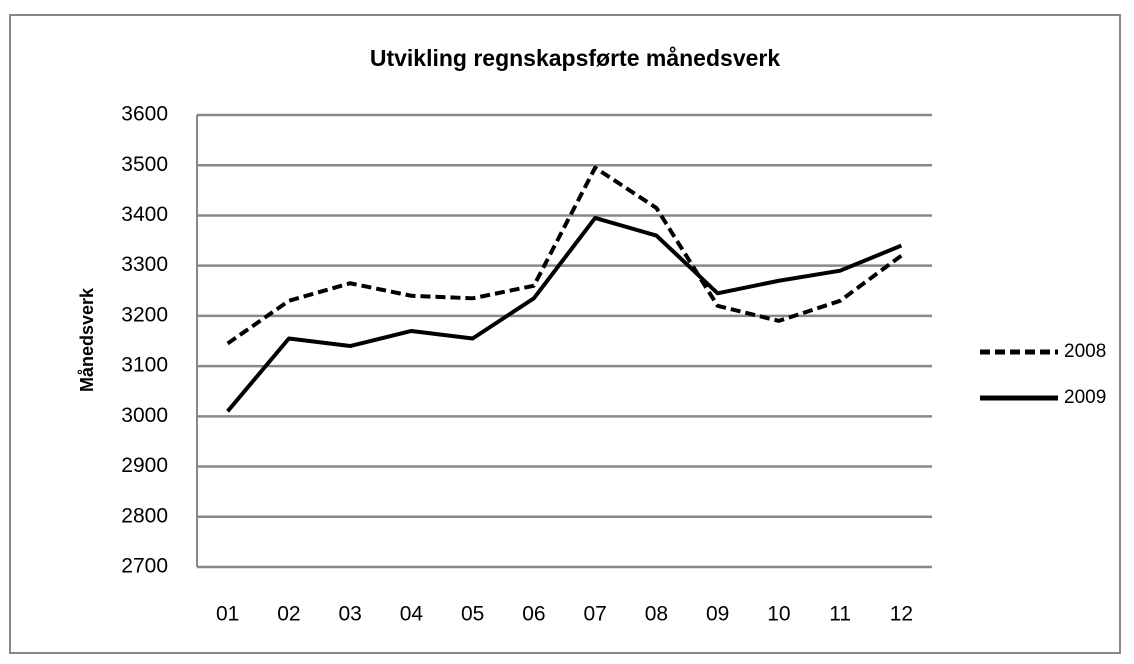  What do you see at coordinates (472, 614) in the screenshot?
I see `x-tick-label: 05` at bounding box center [472, 614].